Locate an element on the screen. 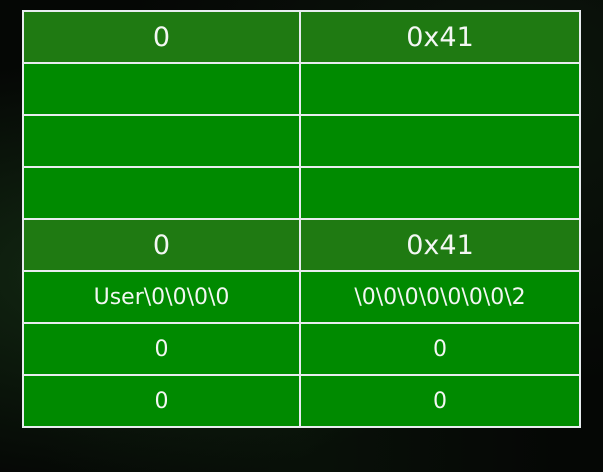 The image size is (603, 472). table-row: User\0\0\0\0 \0\0\0\0\0\0\0\2 is located at coordinates (301, 297).